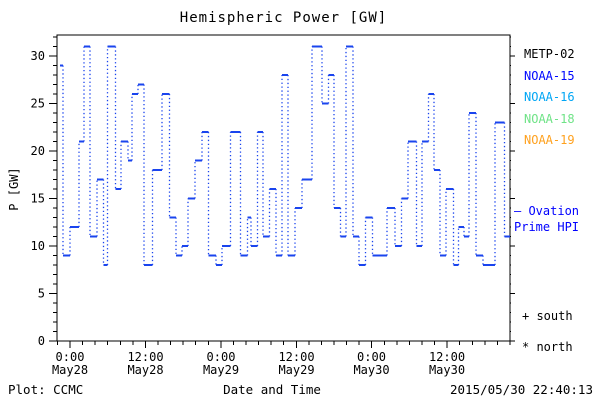 The width and height of the screenshot is (600, 400). Describe the element at coordinates (547, 211) in the screenshot. I see `model-legend-line1: — Ovation` at that location.